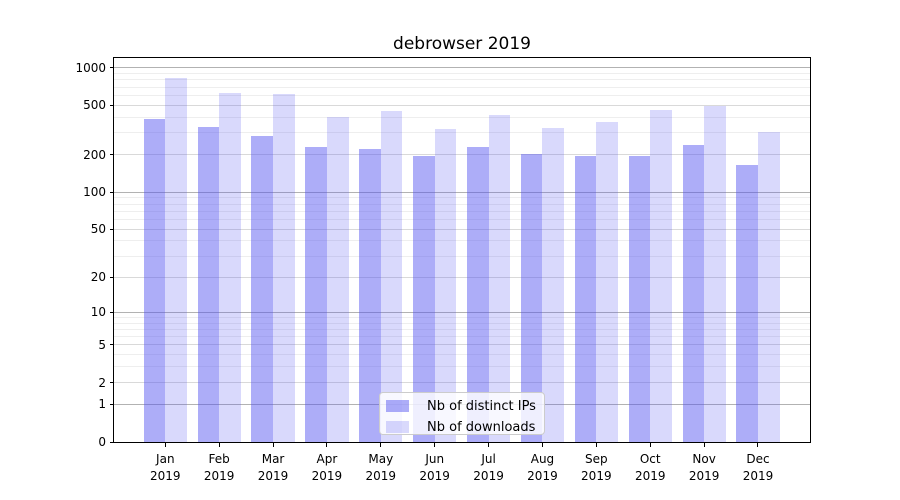  Describe the element at coordinates (650, 445) in the screenshot. I see `x-tick-mark-oct` at that location.